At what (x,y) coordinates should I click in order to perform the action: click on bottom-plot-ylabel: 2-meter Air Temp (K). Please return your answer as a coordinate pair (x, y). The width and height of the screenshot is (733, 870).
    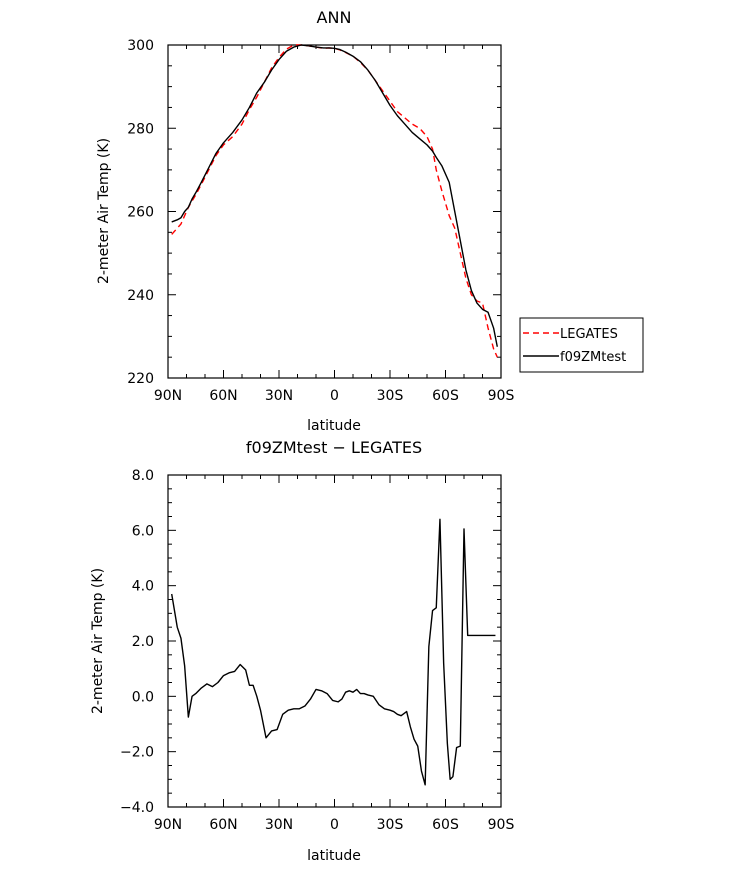
    Looking at the image, I should click on (98, 641).